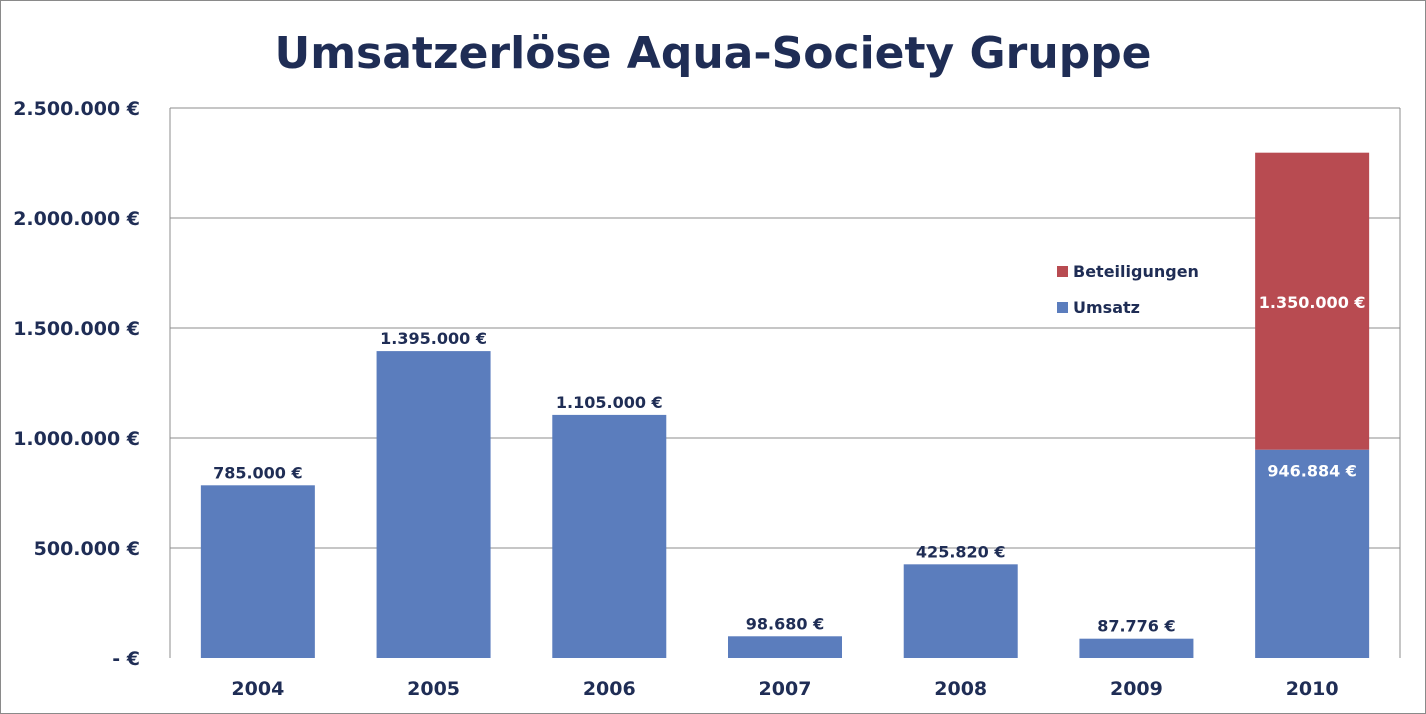 This screenshot has width=1426, height=714. I want to click on data-label: 87.776 €, so click(1136, 626).